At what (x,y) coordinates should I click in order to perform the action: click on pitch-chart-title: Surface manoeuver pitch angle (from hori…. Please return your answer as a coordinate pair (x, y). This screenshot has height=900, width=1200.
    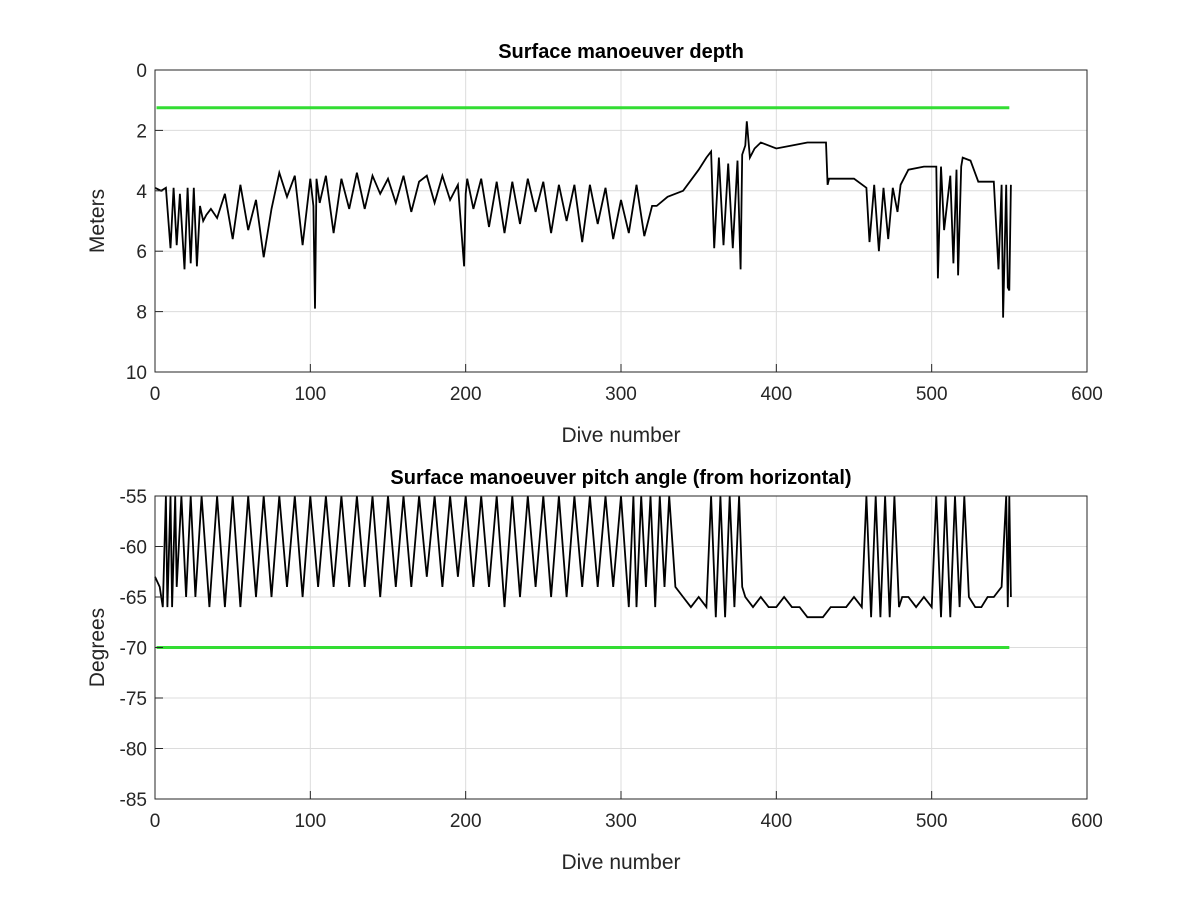
    Looking at the image, I should click on (620, 478).